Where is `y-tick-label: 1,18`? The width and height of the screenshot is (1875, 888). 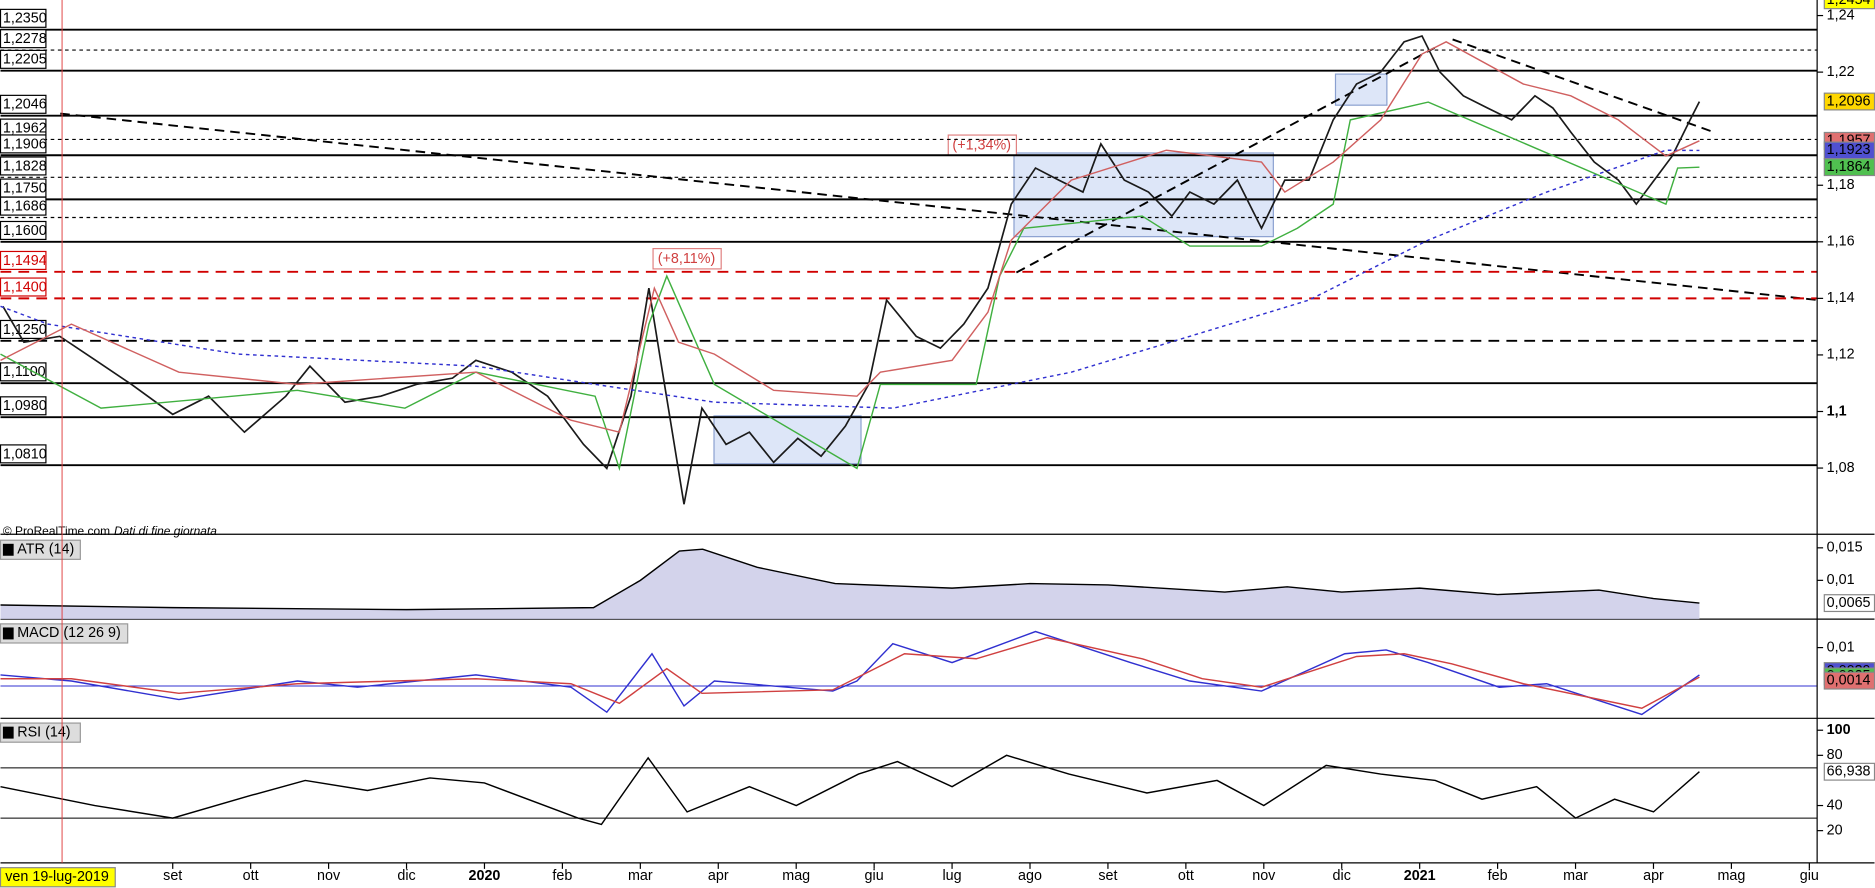
y-tick-label: 1,18 is located at coordinates (1841, 185).